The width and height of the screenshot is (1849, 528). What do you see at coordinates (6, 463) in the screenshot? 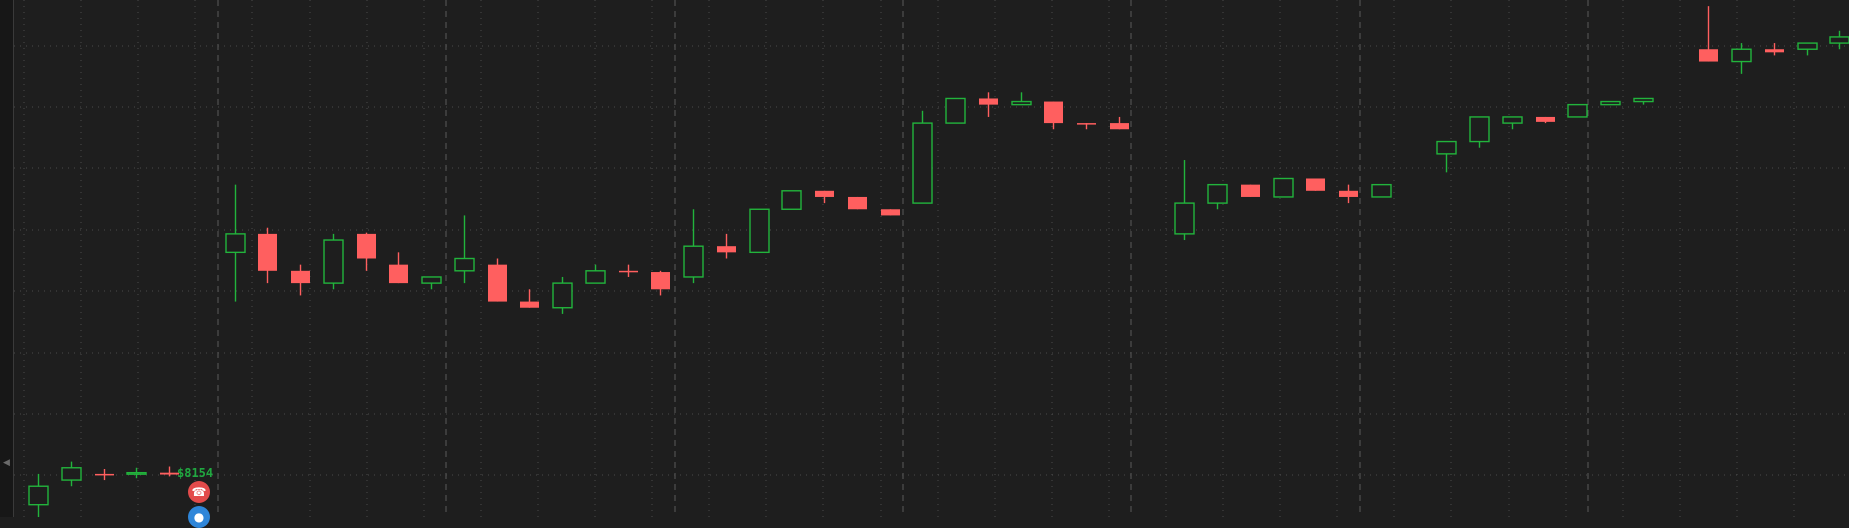
I see `collapse-arrow-icon: ◀` at bounding box center [6, 463].